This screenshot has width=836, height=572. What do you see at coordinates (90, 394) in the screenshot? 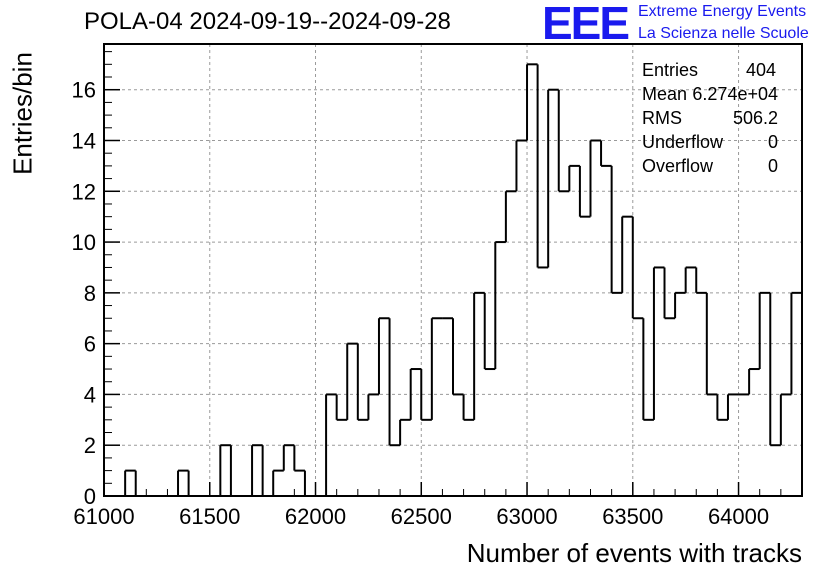
I see `y-tick-label: 4` at bounding box center [90, 394].